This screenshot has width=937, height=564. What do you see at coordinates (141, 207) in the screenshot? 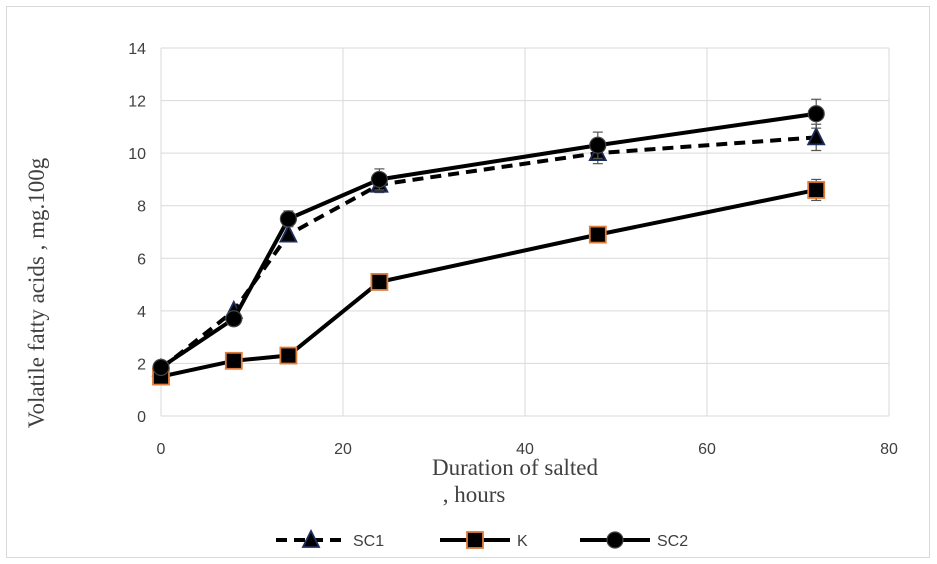
I see `y-tick-label: 8` at bounding box center [141, 207].